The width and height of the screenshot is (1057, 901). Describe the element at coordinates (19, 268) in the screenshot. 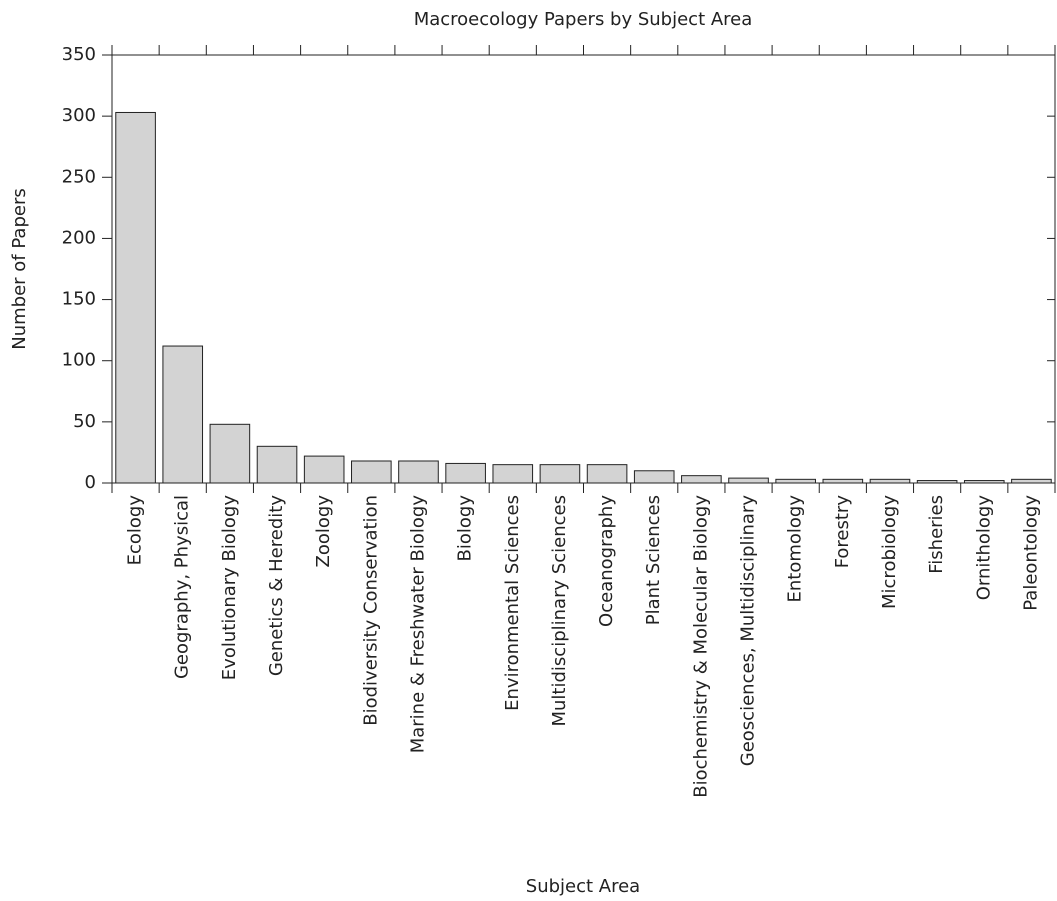

I see `y-axis-label: Number of Papers` at that location.